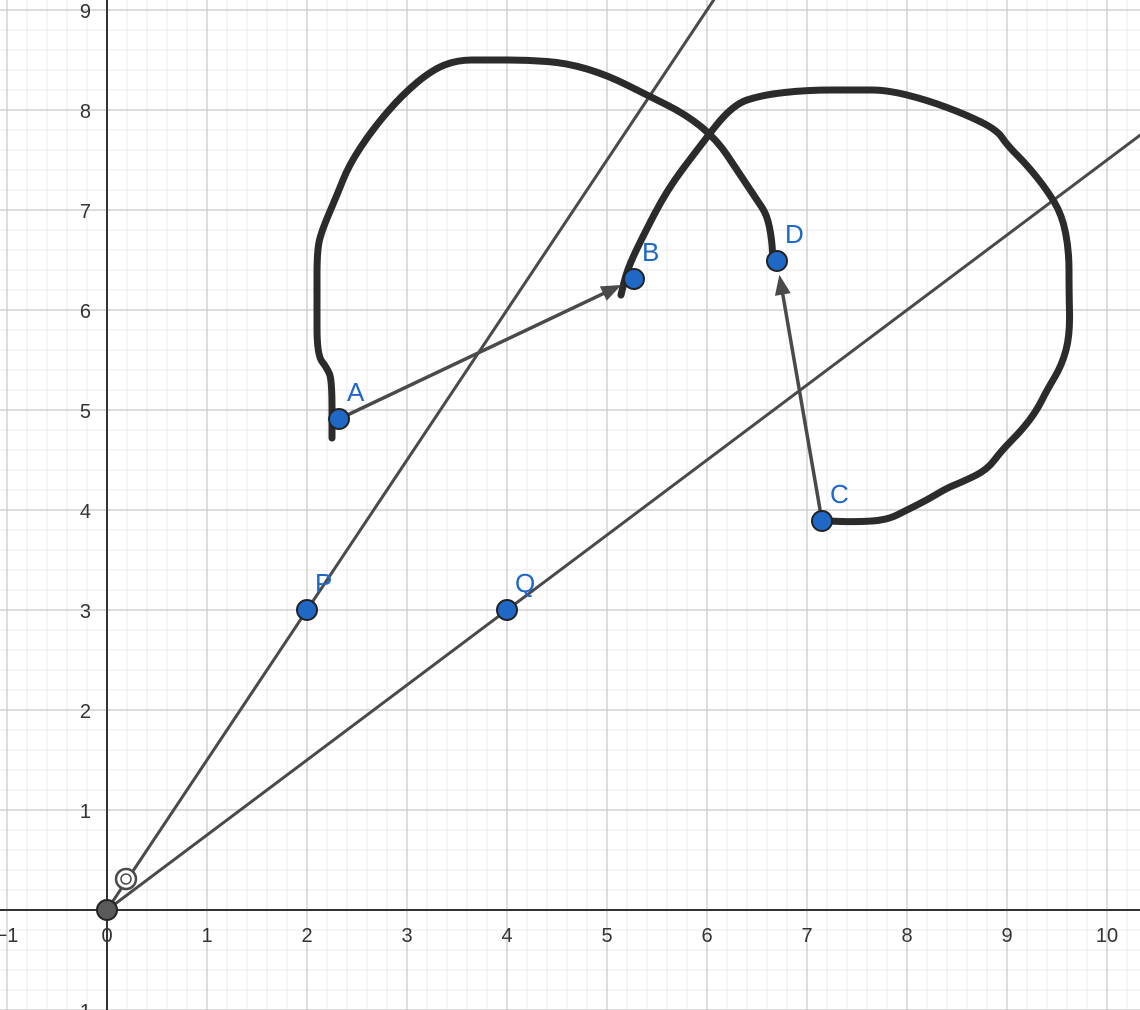  I want to click on x-tick-label: 1, so click(206, 936).